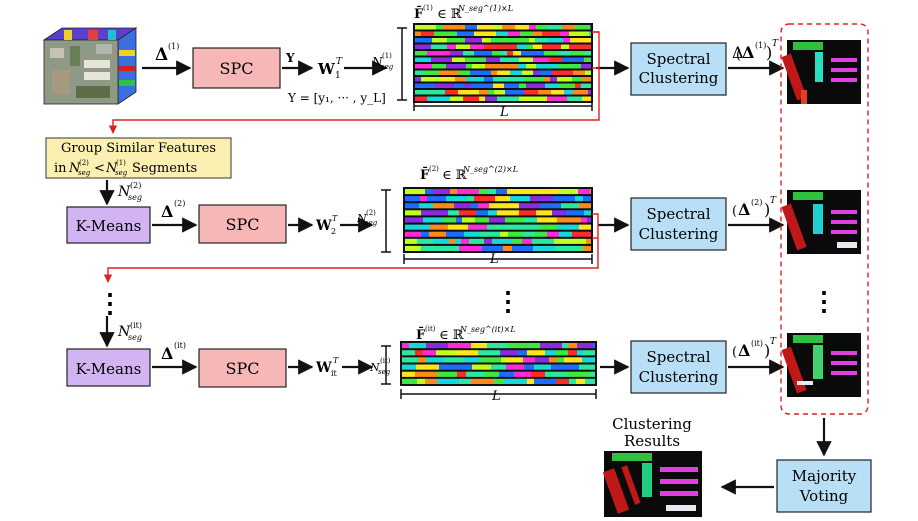  Describe the element at coordinates (336, 360) in the screenshot. I see `wit-sup: T` at that location.